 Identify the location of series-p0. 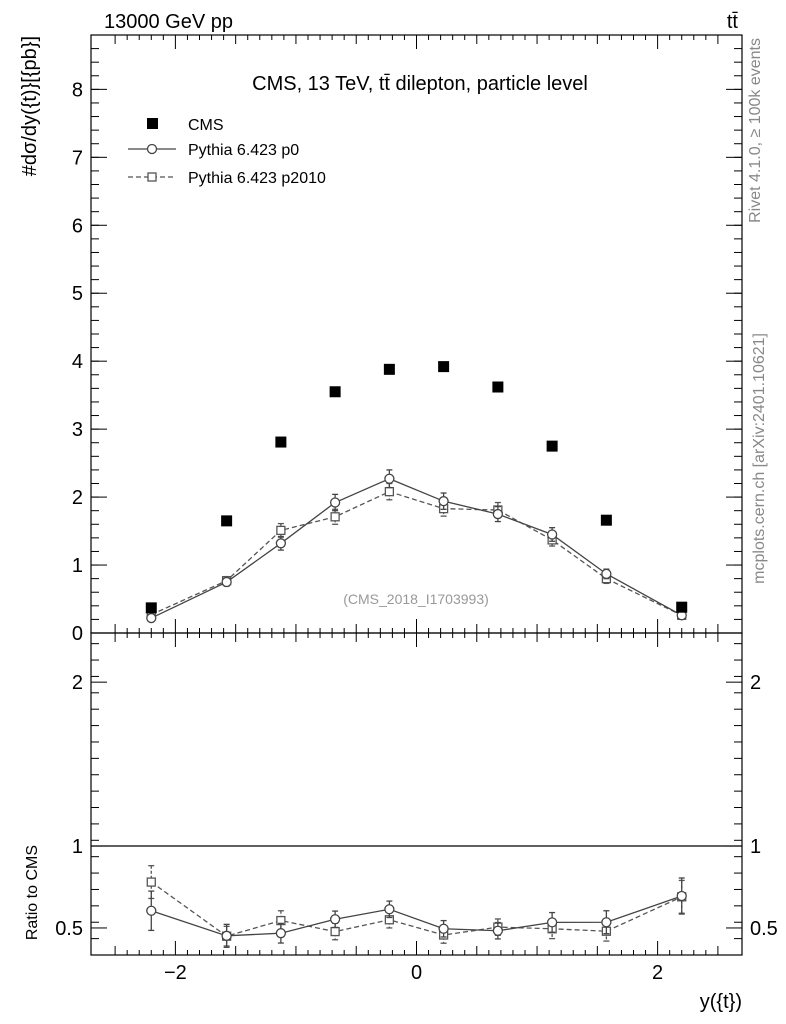
(416, 546).